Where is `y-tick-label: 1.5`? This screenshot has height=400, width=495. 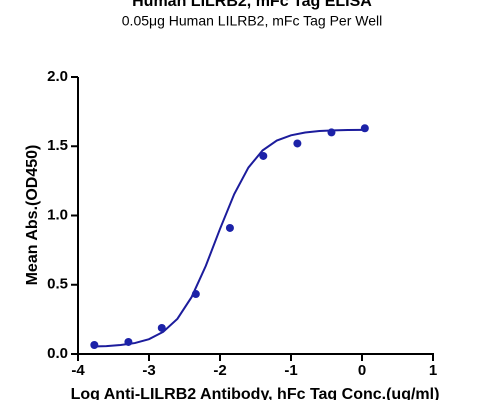
y-tick-label: 1.5 is located at coordinates (57, 145).